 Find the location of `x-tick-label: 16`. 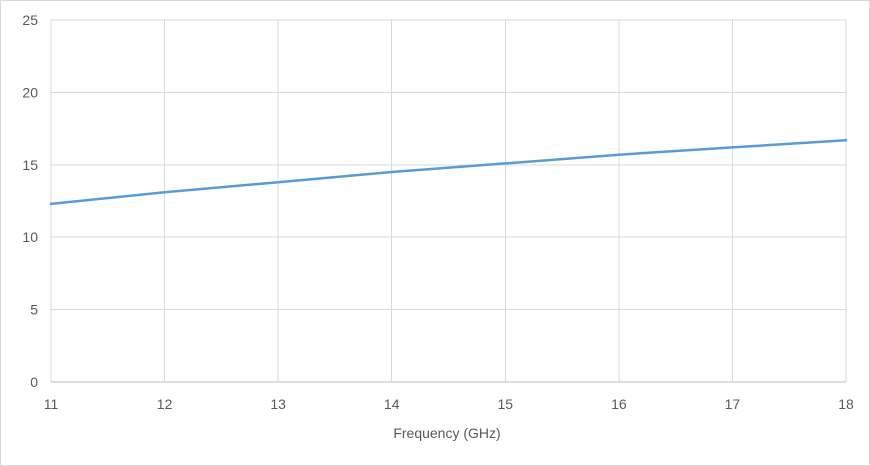

x-tick-label: 16 is located at coordinates (619, 404).